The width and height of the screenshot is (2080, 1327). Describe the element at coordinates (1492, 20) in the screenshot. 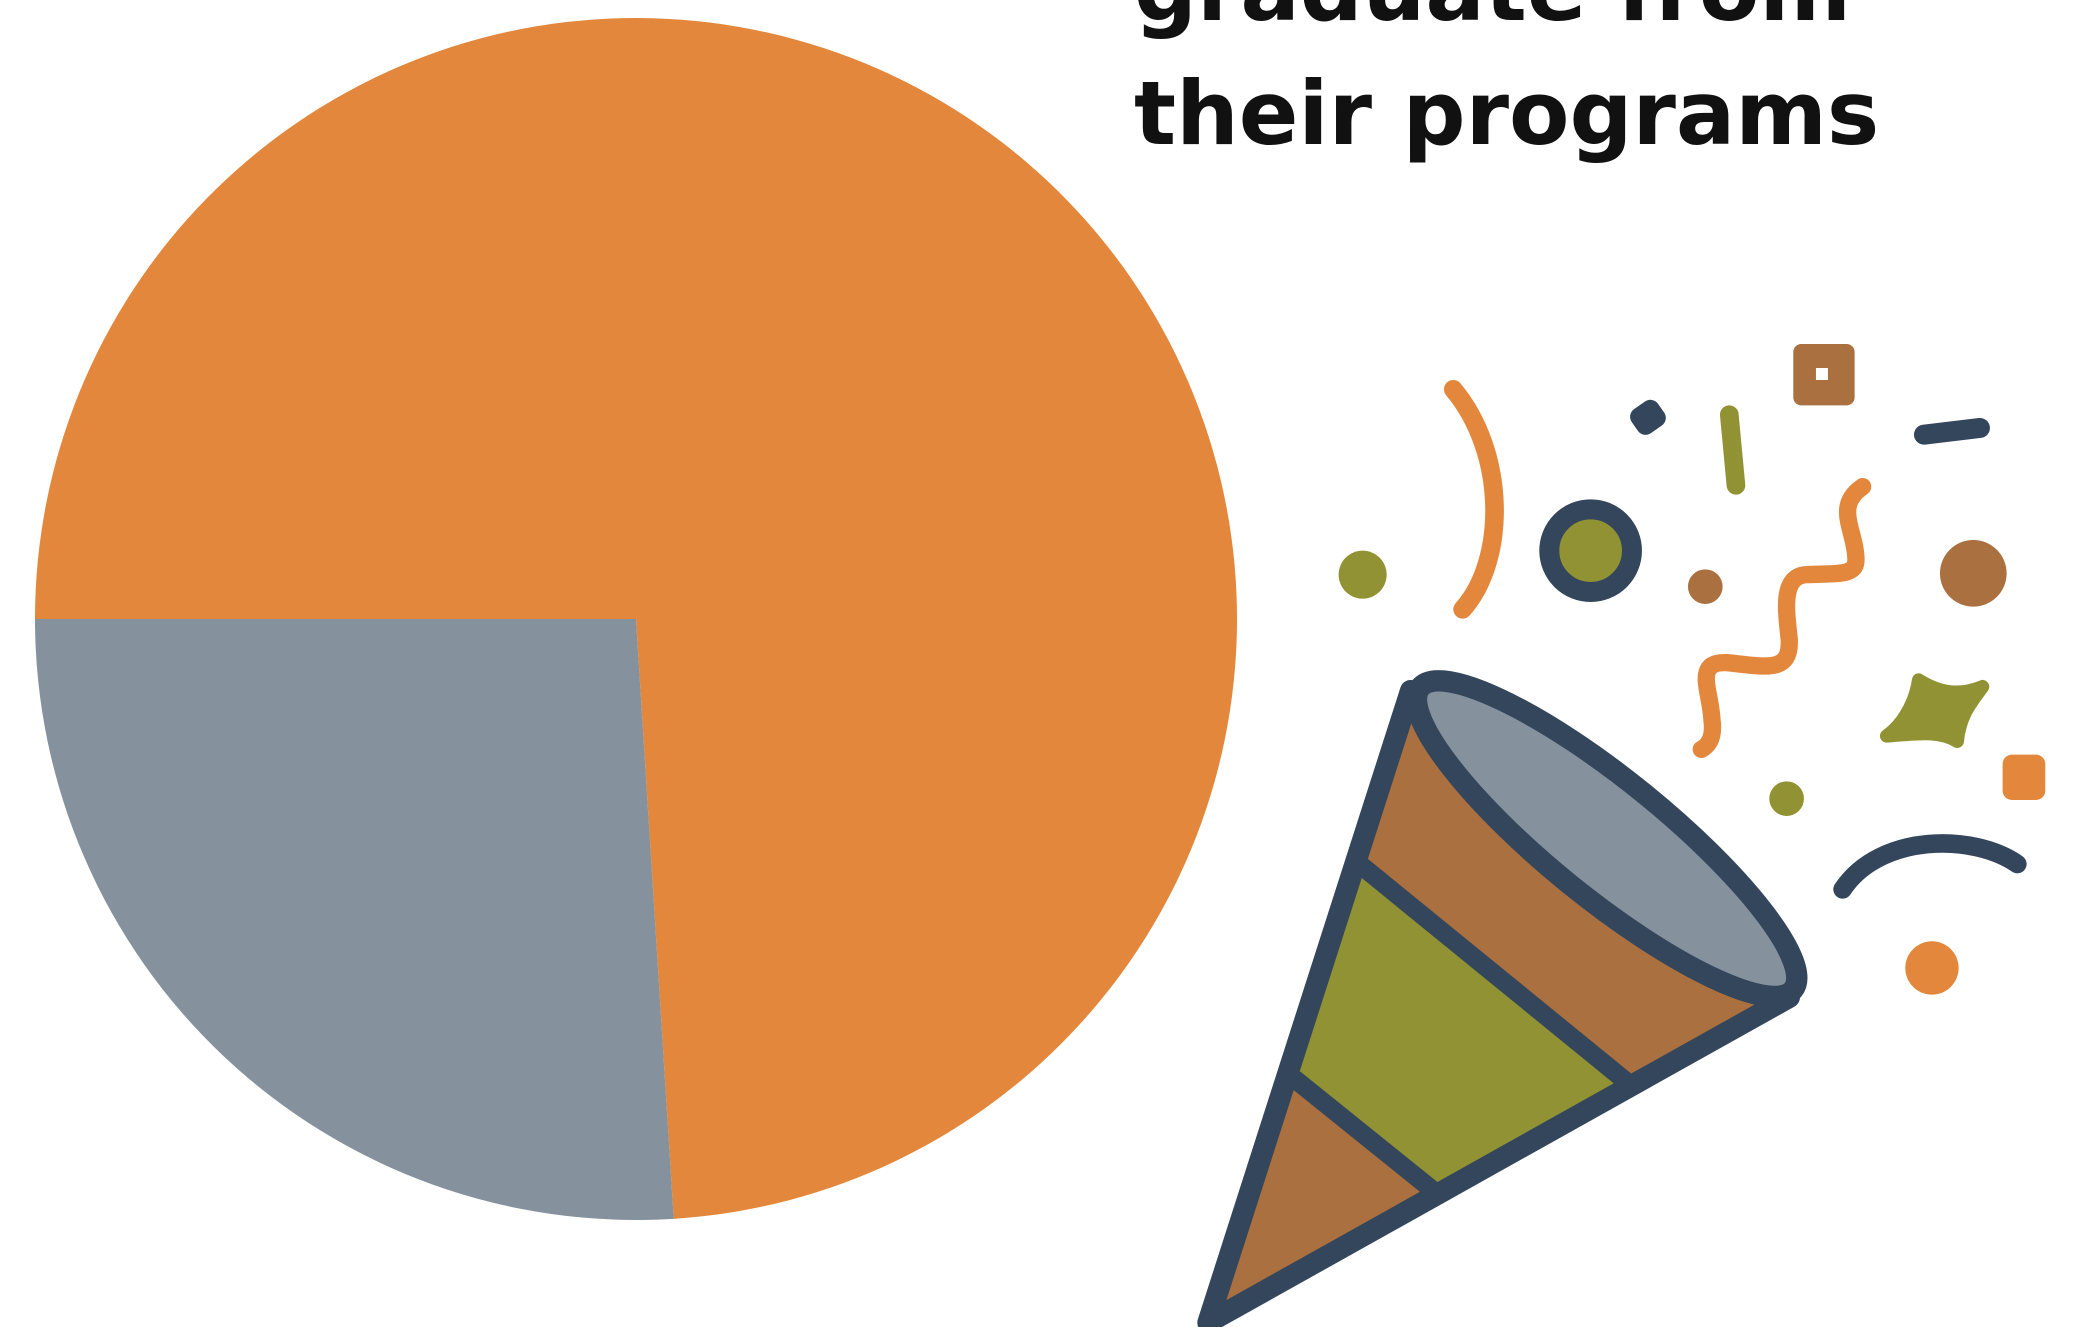

I see `chart-title-line: graduate from` at that location.